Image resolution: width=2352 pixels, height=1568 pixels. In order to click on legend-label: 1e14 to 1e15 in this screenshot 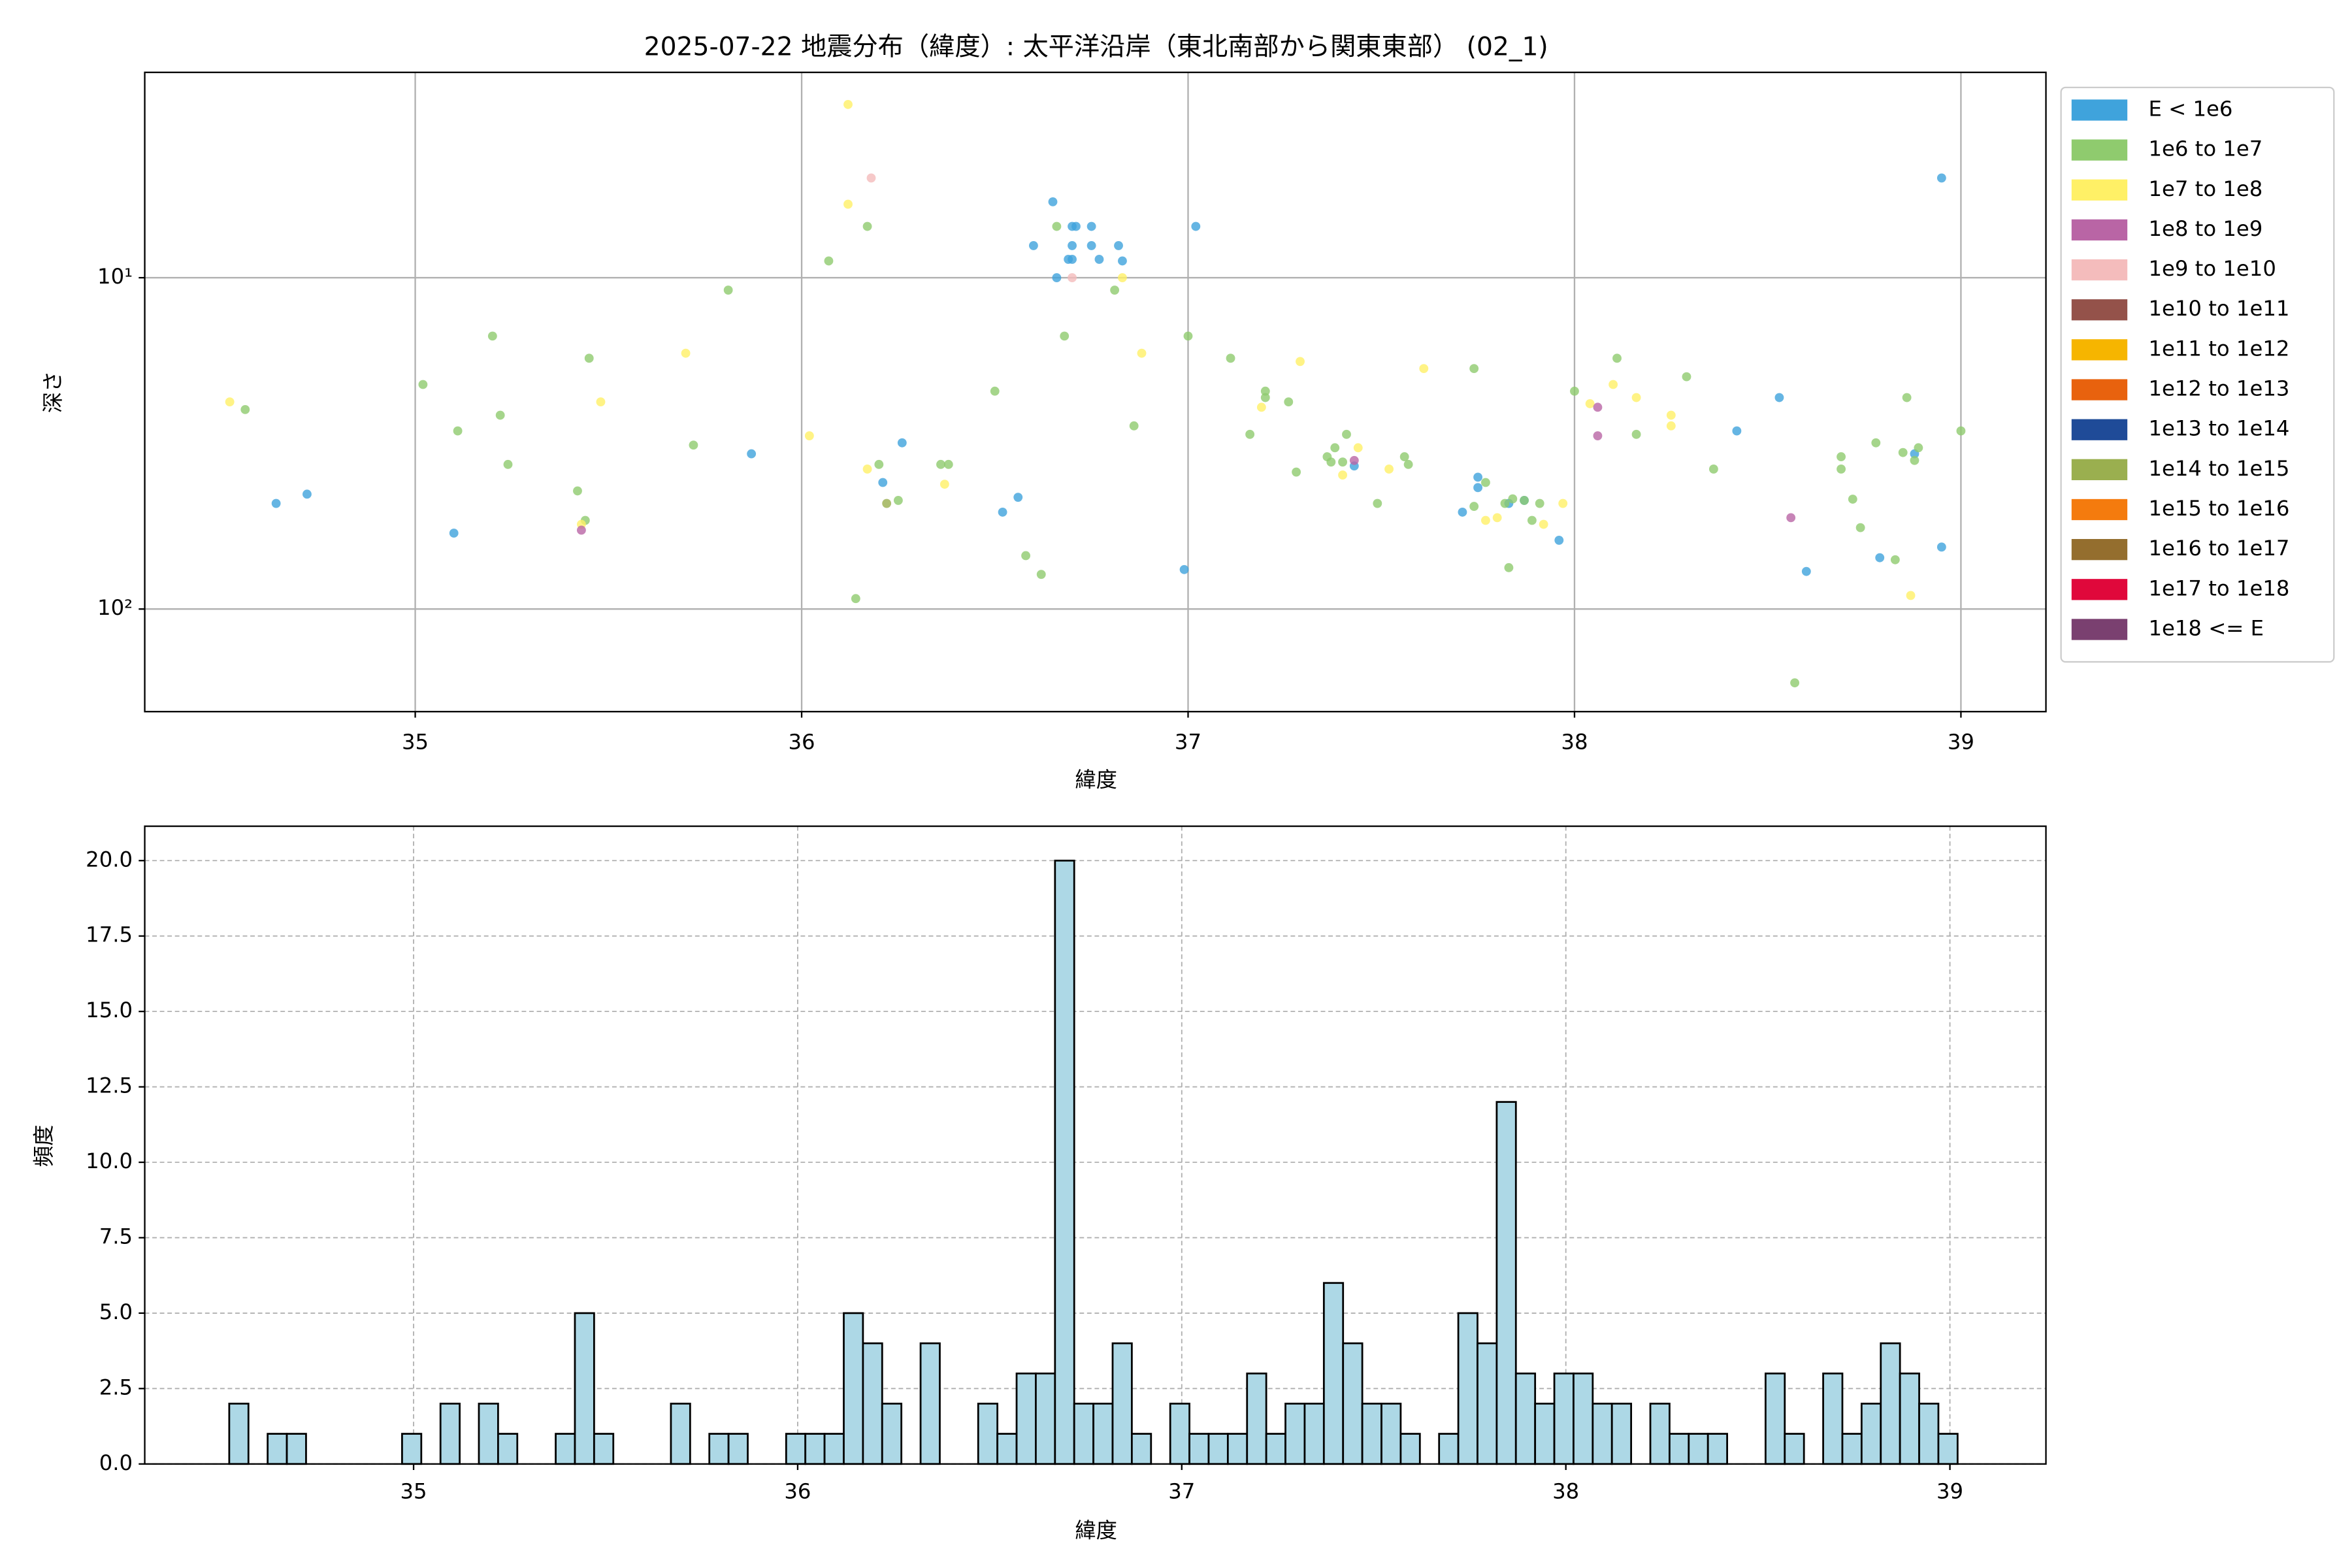, I will do `click(2218, 468)`.